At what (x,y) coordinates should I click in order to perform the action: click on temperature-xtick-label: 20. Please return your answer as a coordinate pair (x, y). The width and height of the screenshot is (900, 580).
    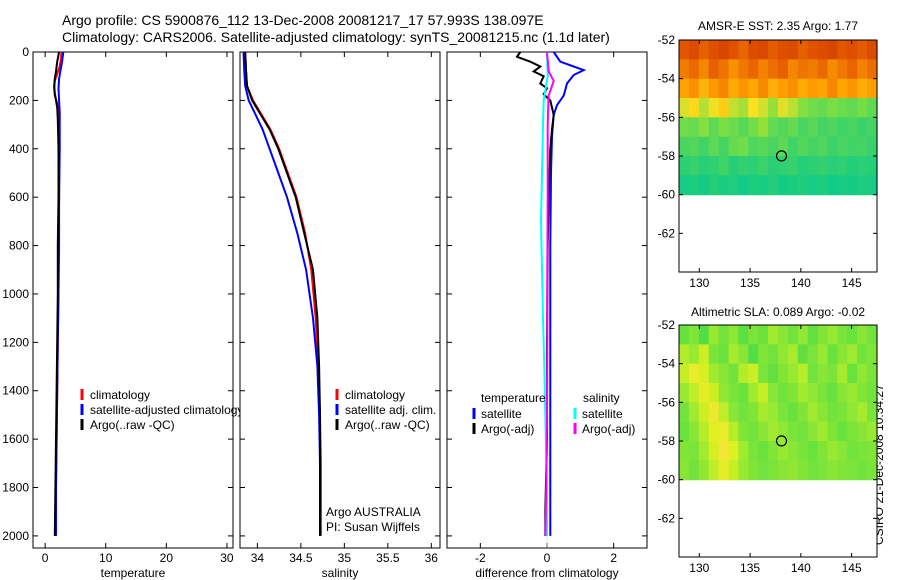
    Looking at the image, I should click on (167, 558).